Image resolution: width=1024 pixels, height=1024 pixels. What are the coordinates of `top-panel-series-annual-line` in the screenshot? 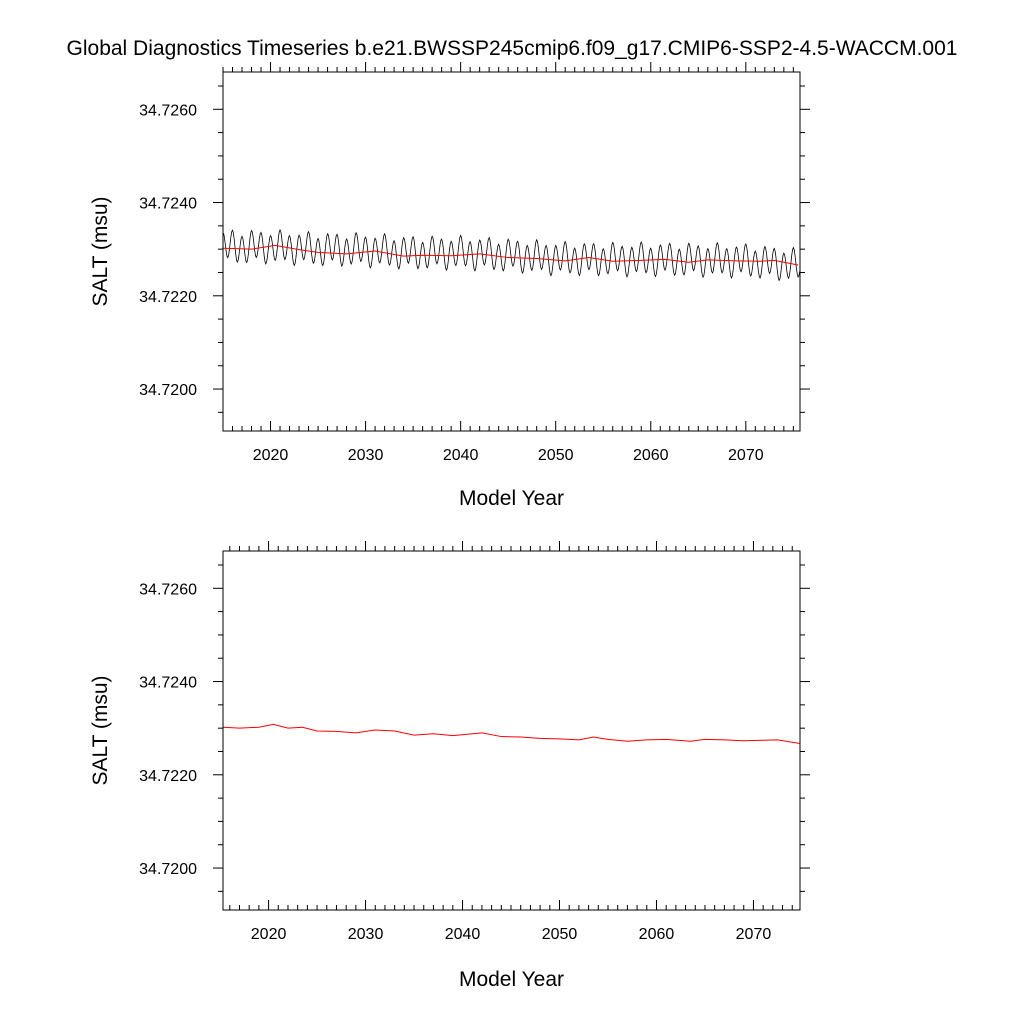 It's located at (510, 255).